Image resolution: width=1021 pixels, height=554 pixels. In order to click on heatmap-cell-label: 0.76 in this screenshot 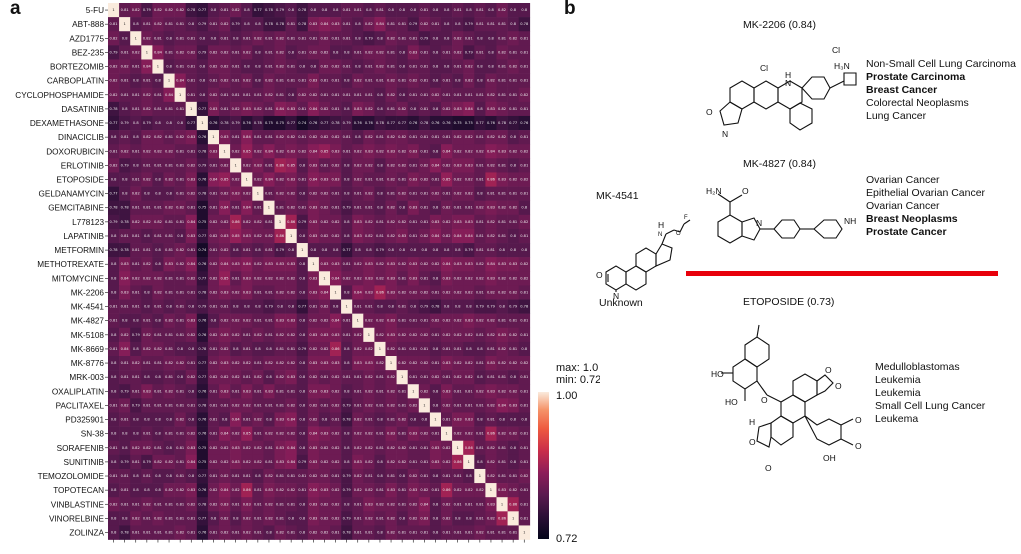, I will do `click(202, 335)`.